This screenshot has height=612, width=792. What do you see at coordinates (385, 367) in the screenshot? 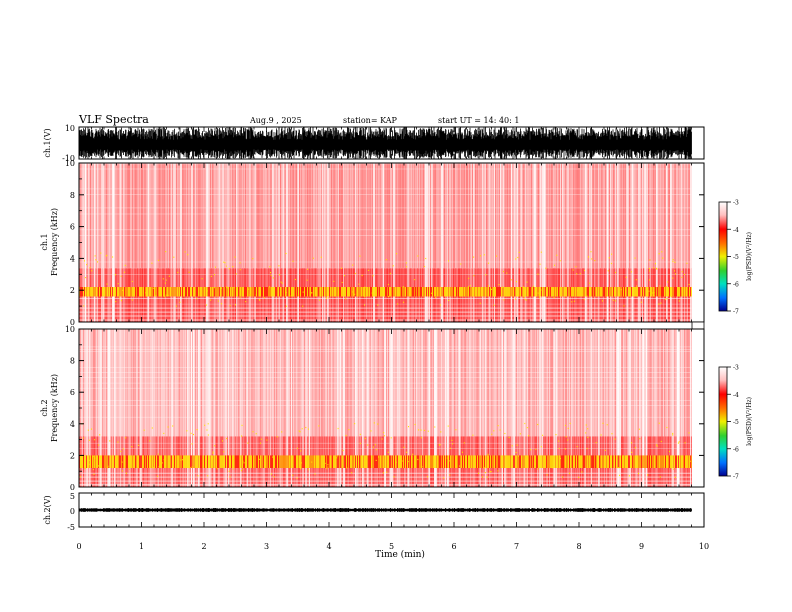
I see `spectrogram-hline` at bounding box center [385, 367].